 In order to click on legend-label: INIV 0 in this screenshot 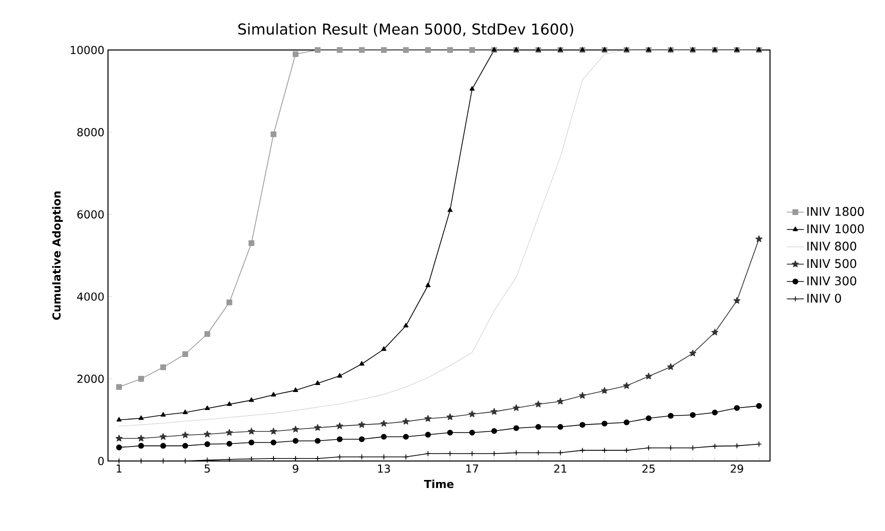, I will do `click(824, 298)`.